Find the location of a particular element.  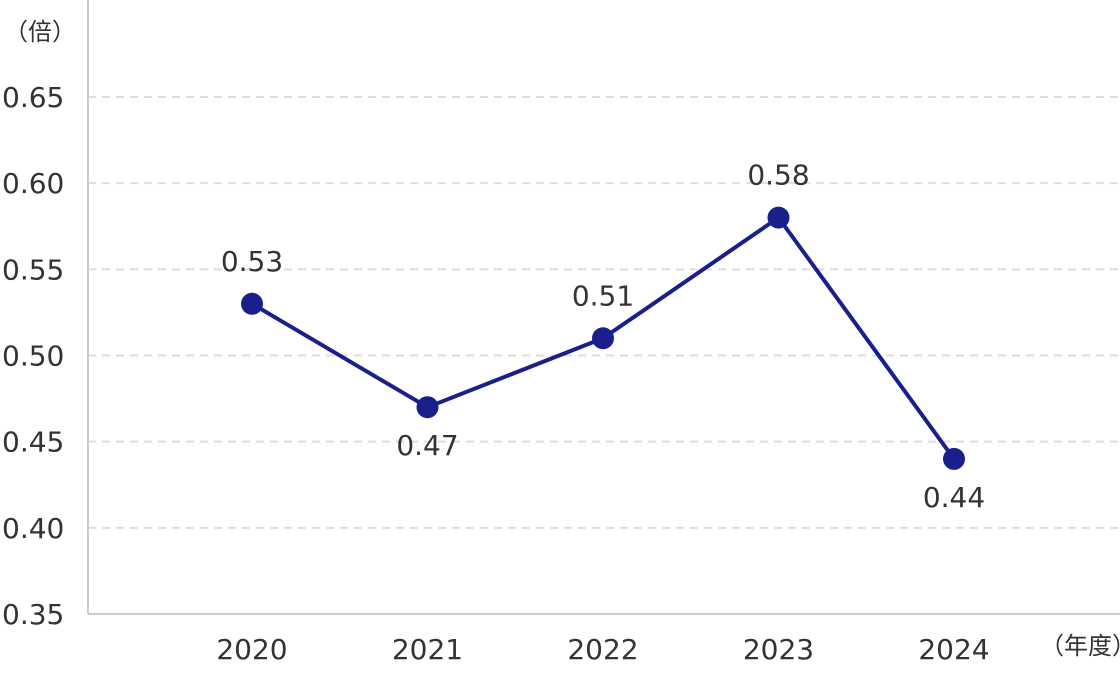

y-tick-label: 0.50 is located at coordinates (33, 356).